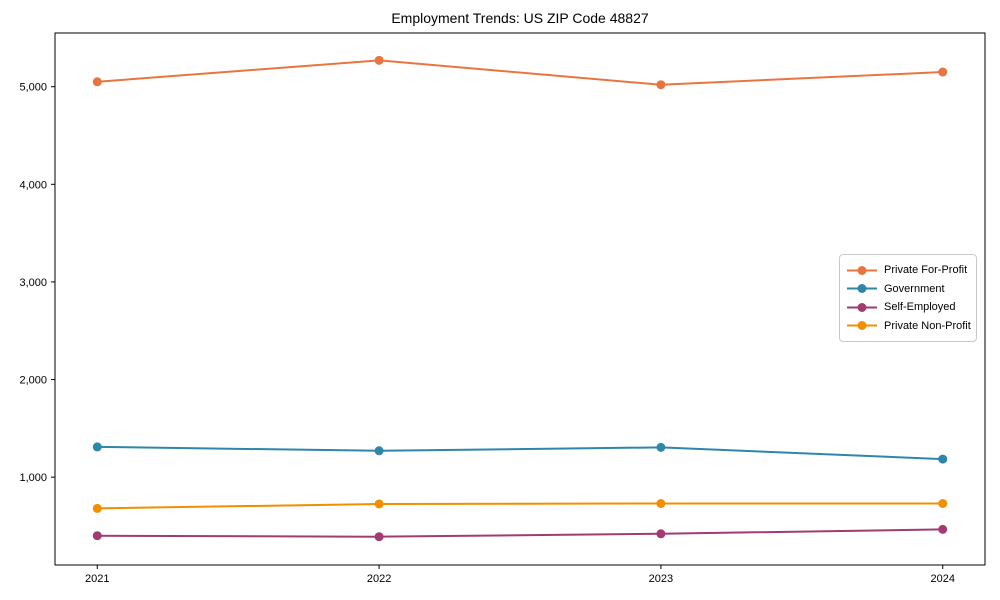 The width and height of the screenshot is (1000, 600). Describe the element at coordinates (33, 381) in the screenshot. I see `y-tick-label: 2,000` at that location.